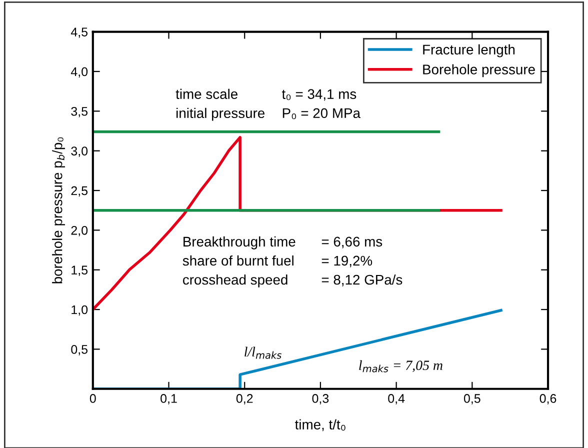 The image size is (588, 448). What do you see at coordinates (548, 399) in the screenshot?
I see `x-tick-label: 0,6` at bounding box center [548, 399].